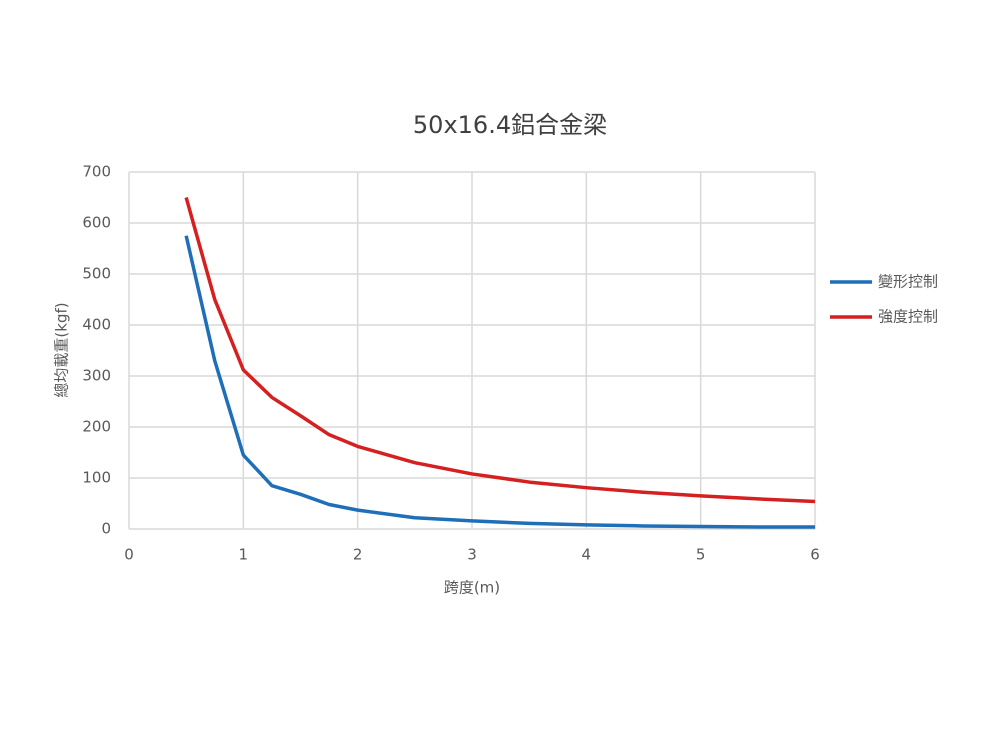 This screenshot has width=1000, height=750. Describe the element at coordinates (908, 317) in the screenshot. I see `legend-label: 強度控制` at that location.